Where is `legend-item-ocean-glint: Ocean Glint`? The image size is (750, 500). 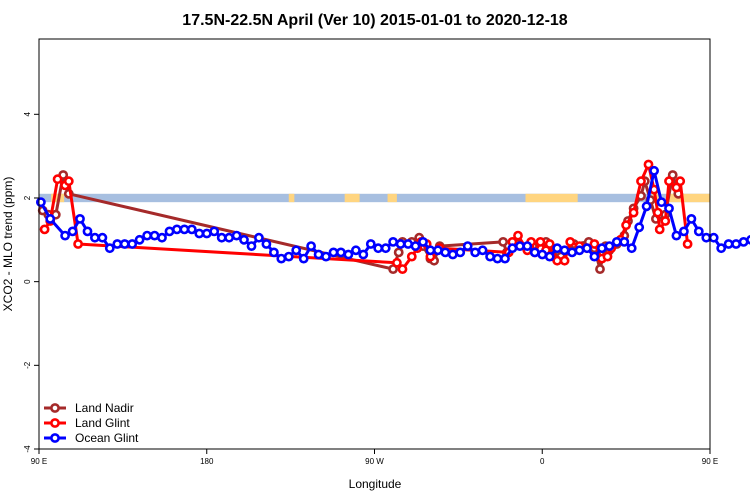
legend-item-ocean-glint: Ocean Glint is located at coordinates (91, 438).